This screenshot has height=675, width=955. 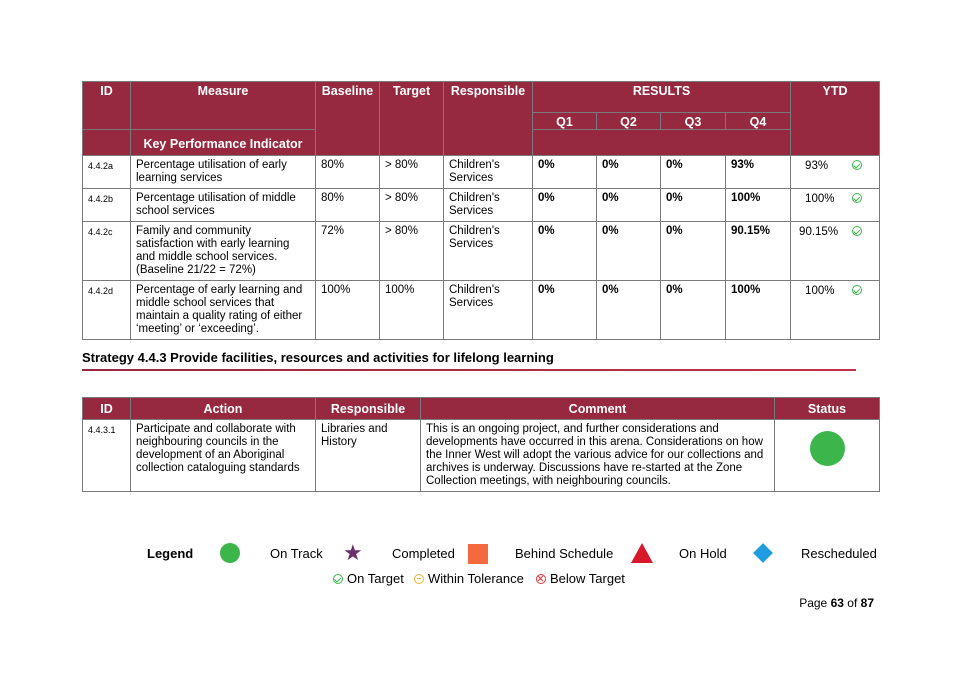 What do you see at coordinates (661, 142) in the screenshot?
I see `header-results-spacer` at bounding box center [661, 142].